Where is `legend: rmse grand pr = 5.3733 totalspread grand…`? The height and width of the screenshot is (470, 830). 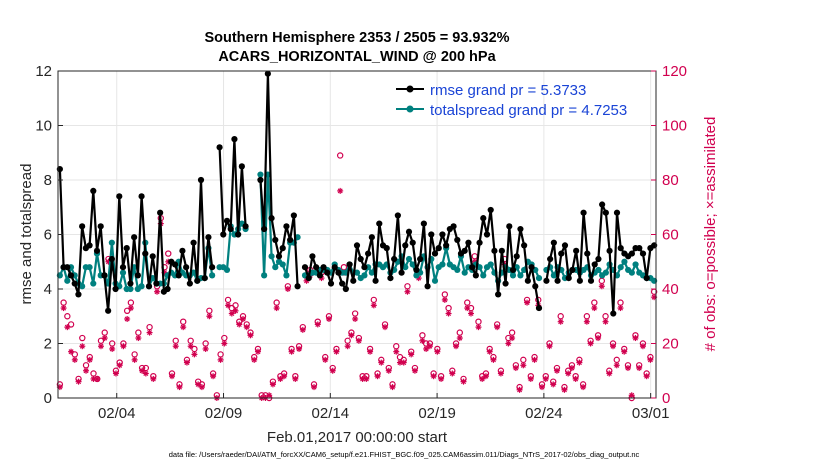
legend: rmse grand pr = 5.3733 totalspread grand… is located at coordinates (511, 100).